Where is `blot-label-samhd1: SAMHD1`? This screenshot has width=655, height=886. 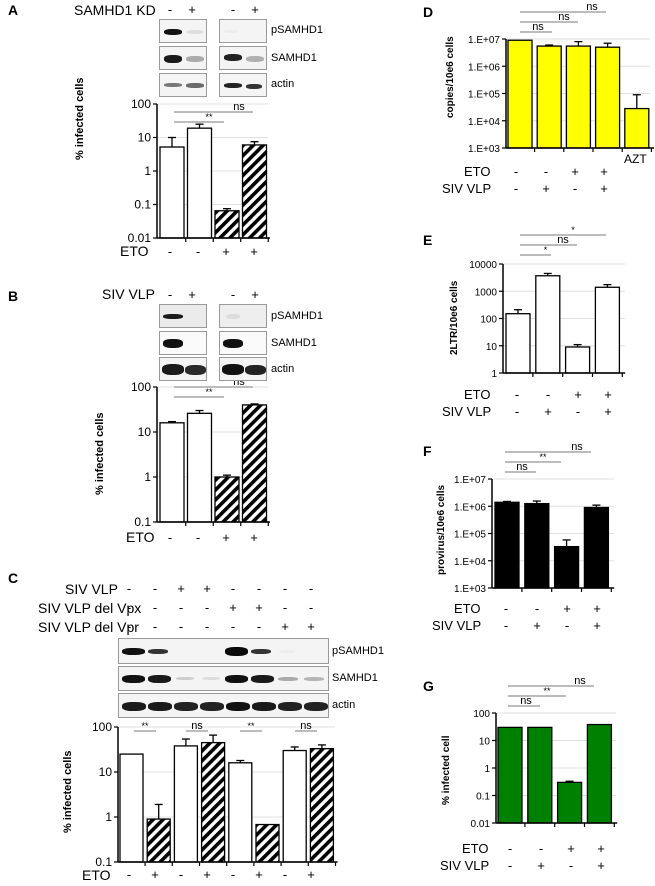
blot-label-samhd1: SAMHD1 is located at coordinates (355, 678).